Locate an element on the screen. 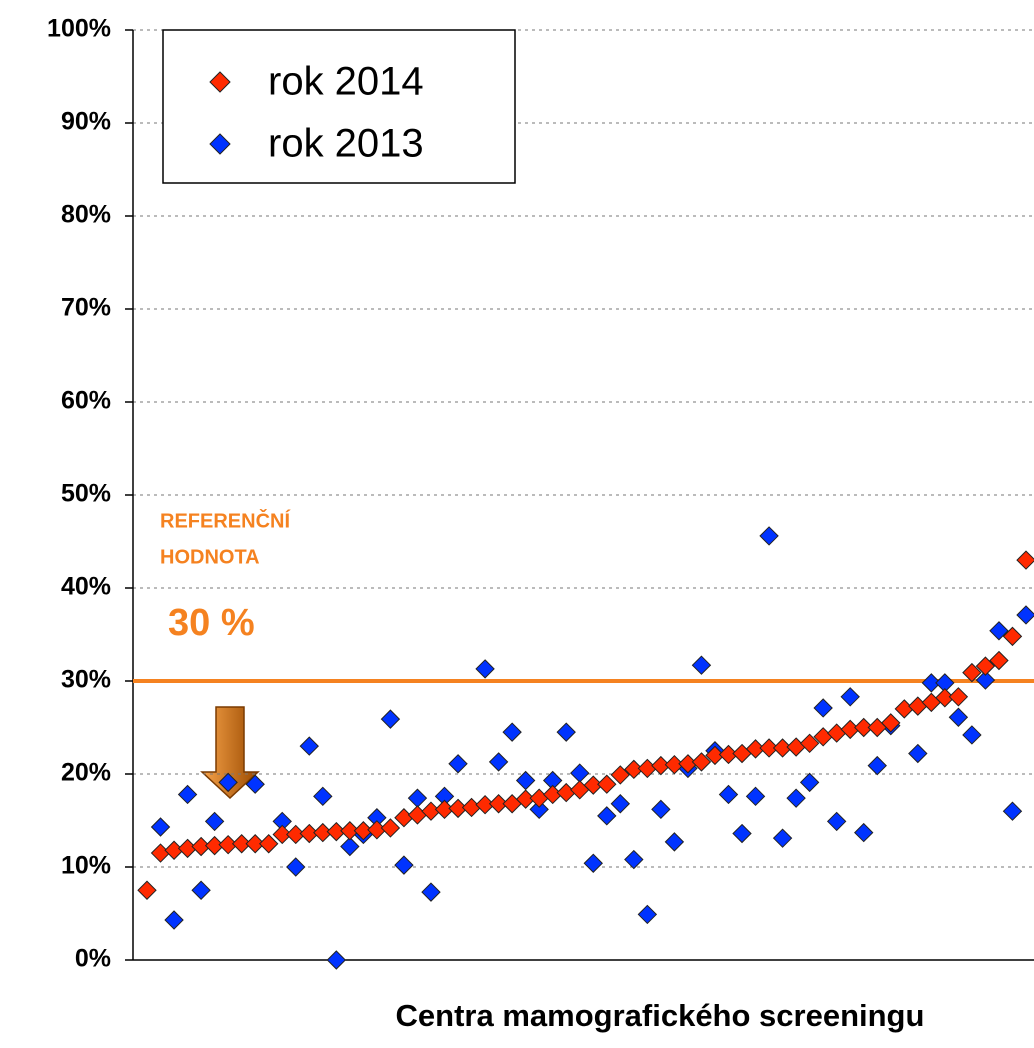 The width and height of the screenshot is (1034, 1048). y-tick-label: 30% is located at coordinates (86, 680).